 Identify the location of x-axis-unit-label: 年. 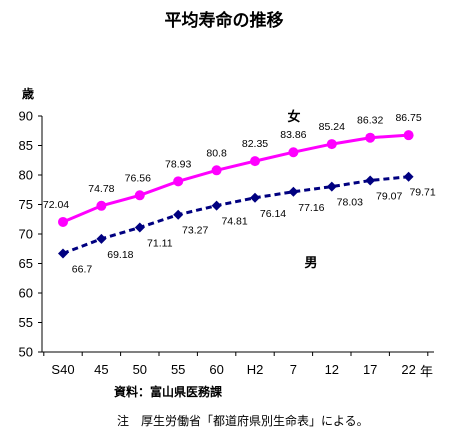
(426, 371).